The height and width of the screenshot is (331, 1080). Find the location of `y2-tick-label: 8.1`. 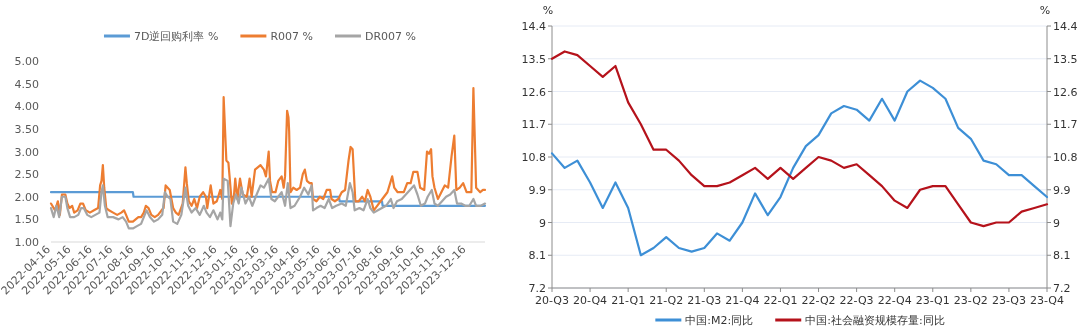

y2-tick-label: 8.1 is located at coordinates (1062, 256).